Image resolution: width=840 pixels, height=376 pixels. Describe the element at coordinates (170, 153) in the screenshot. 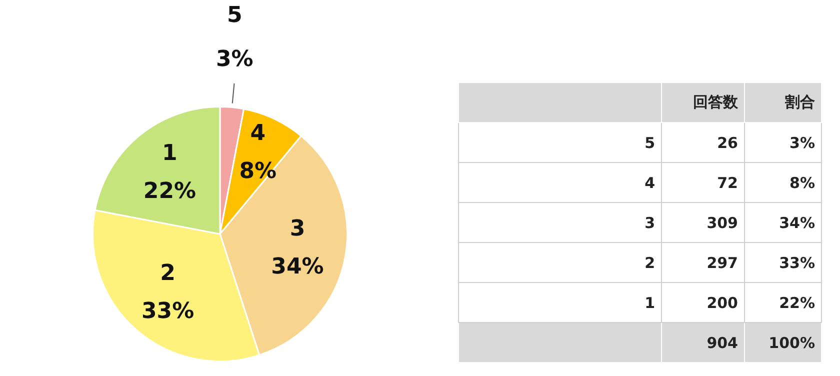

I see `slice-label: 1` at that location.